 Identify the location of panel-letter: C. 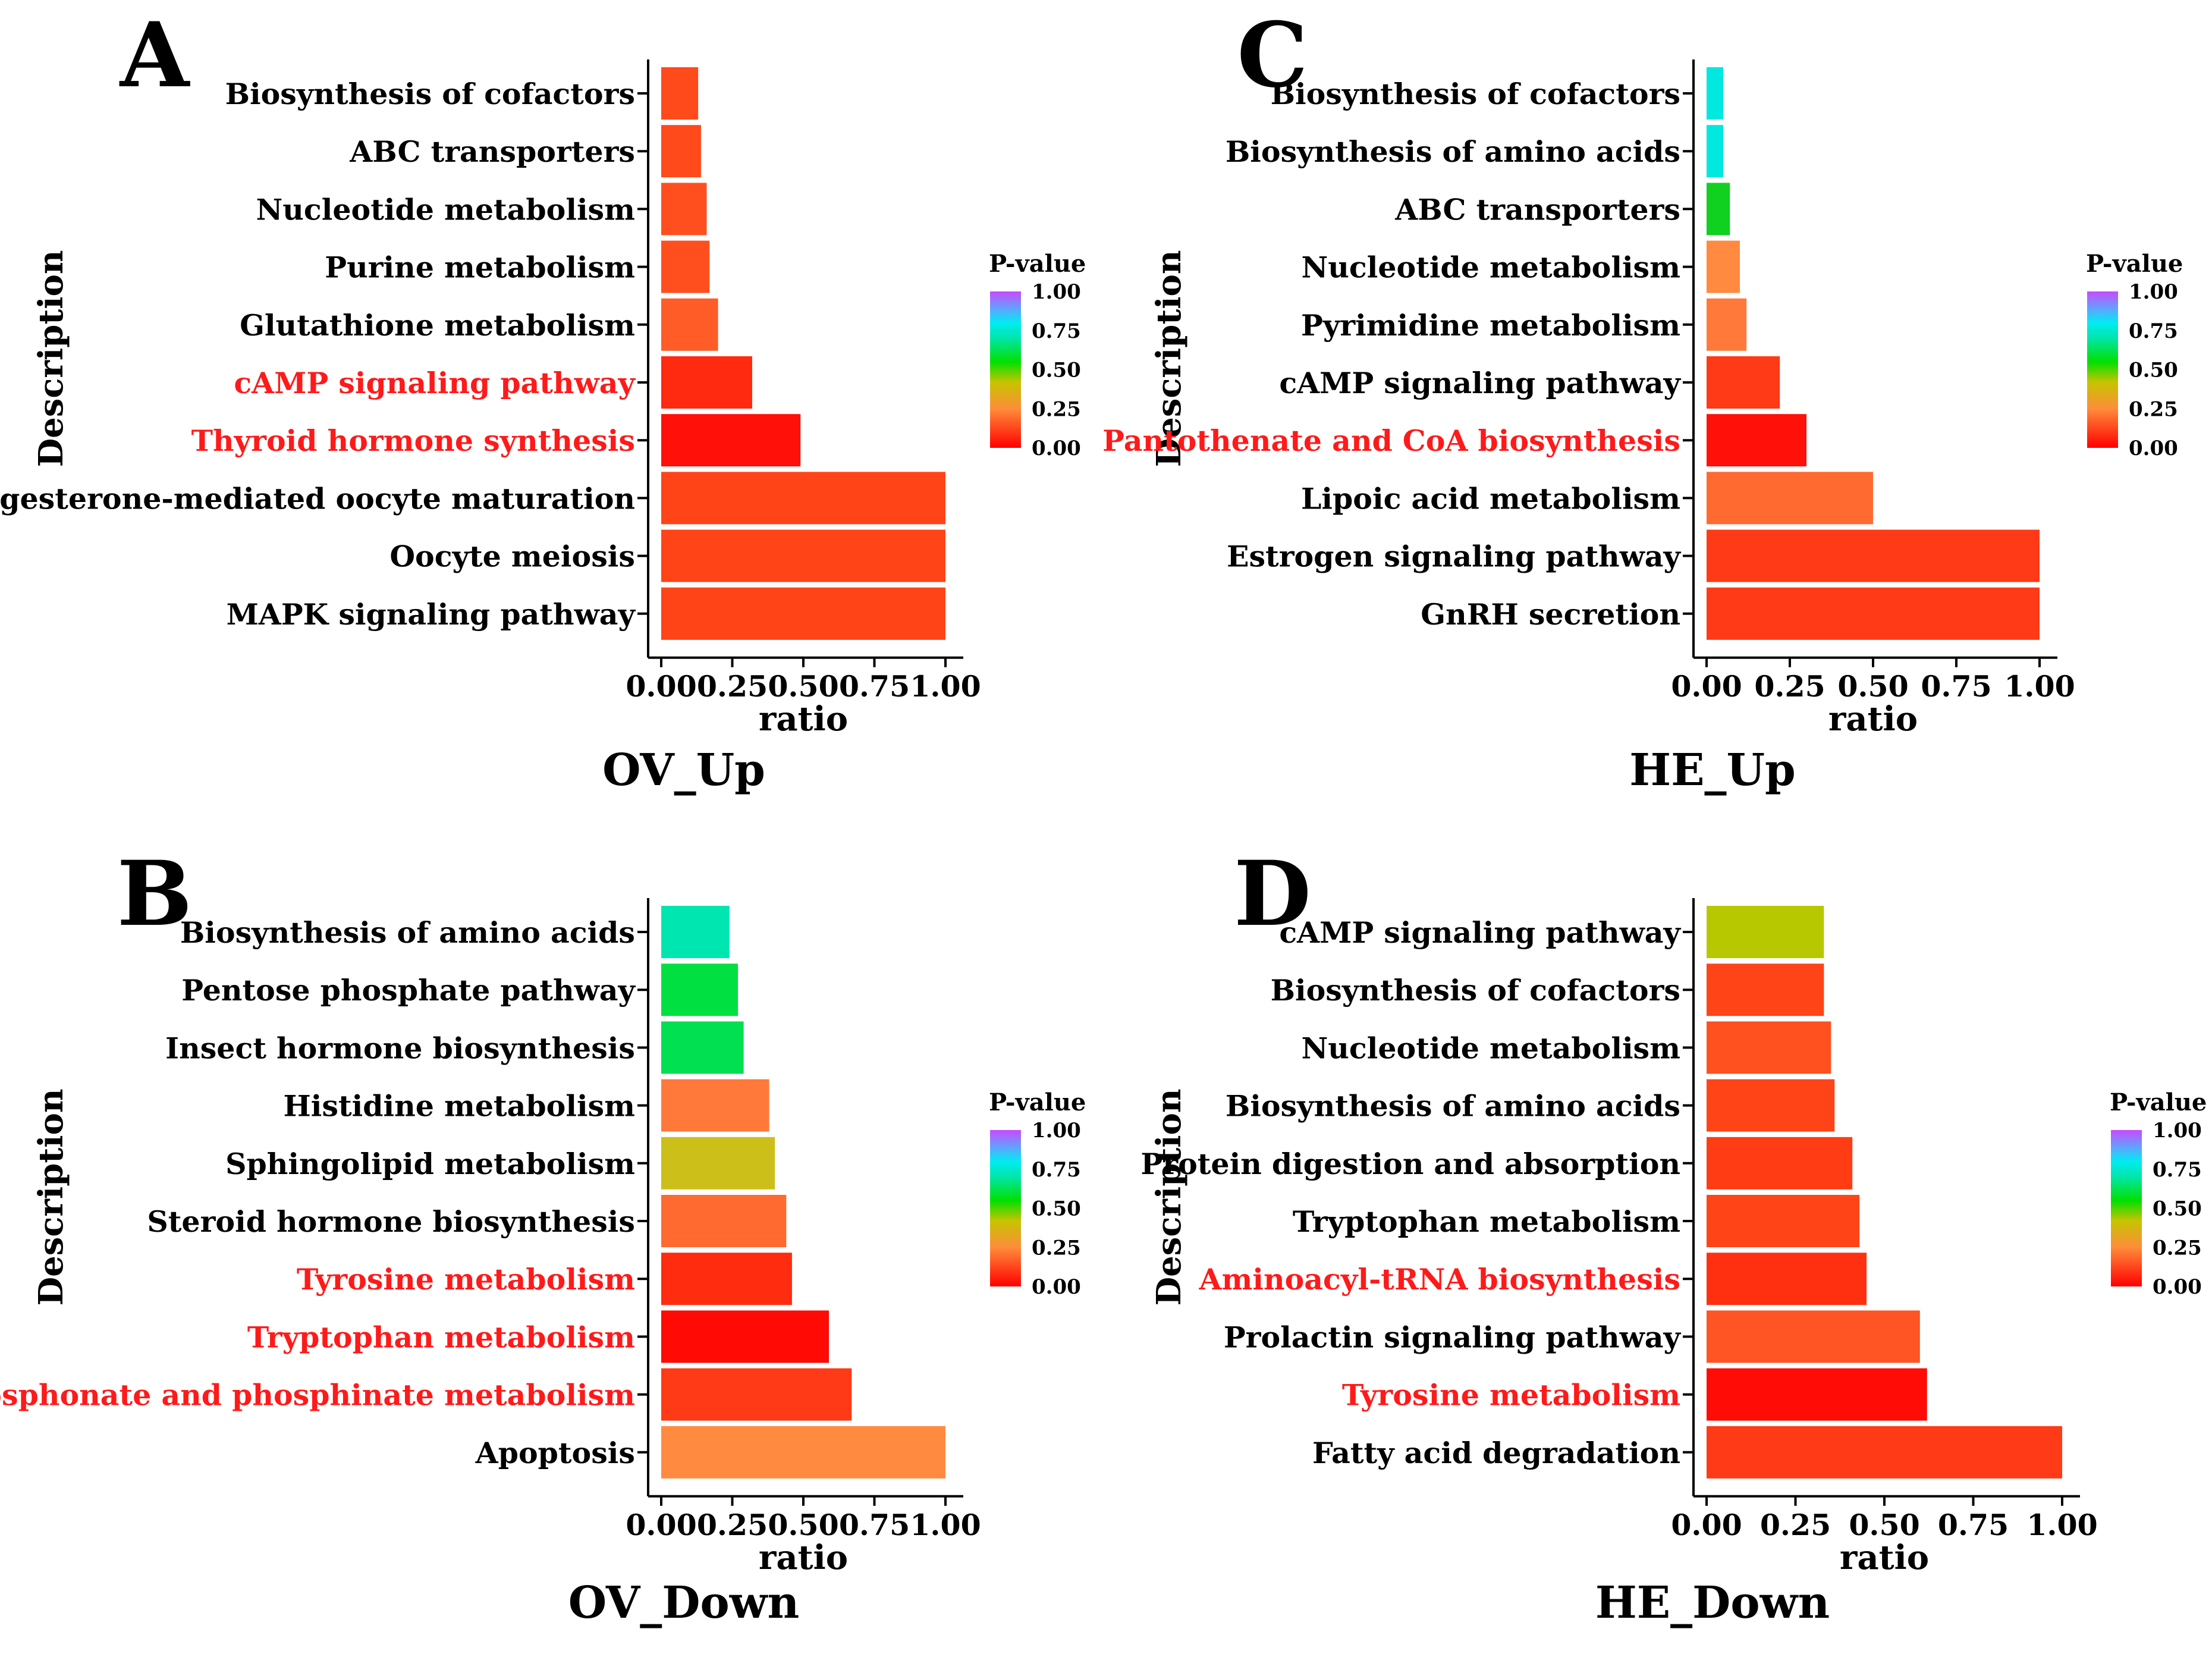
(1272, 55).